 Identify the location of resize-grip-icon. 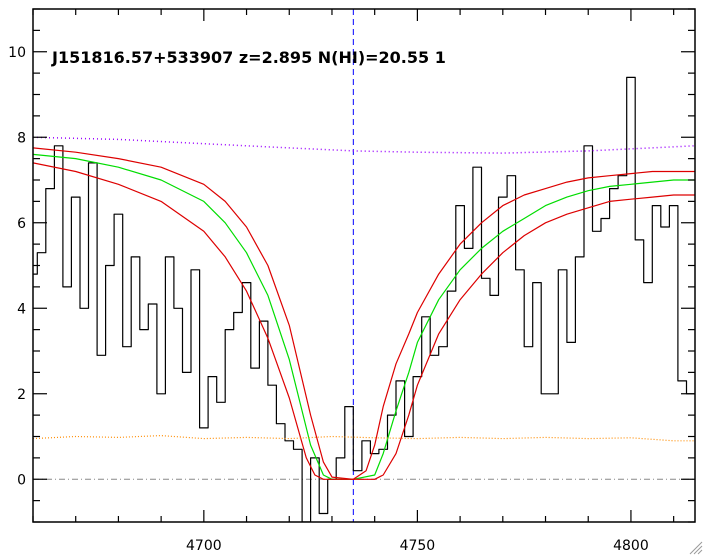
(696, 548).